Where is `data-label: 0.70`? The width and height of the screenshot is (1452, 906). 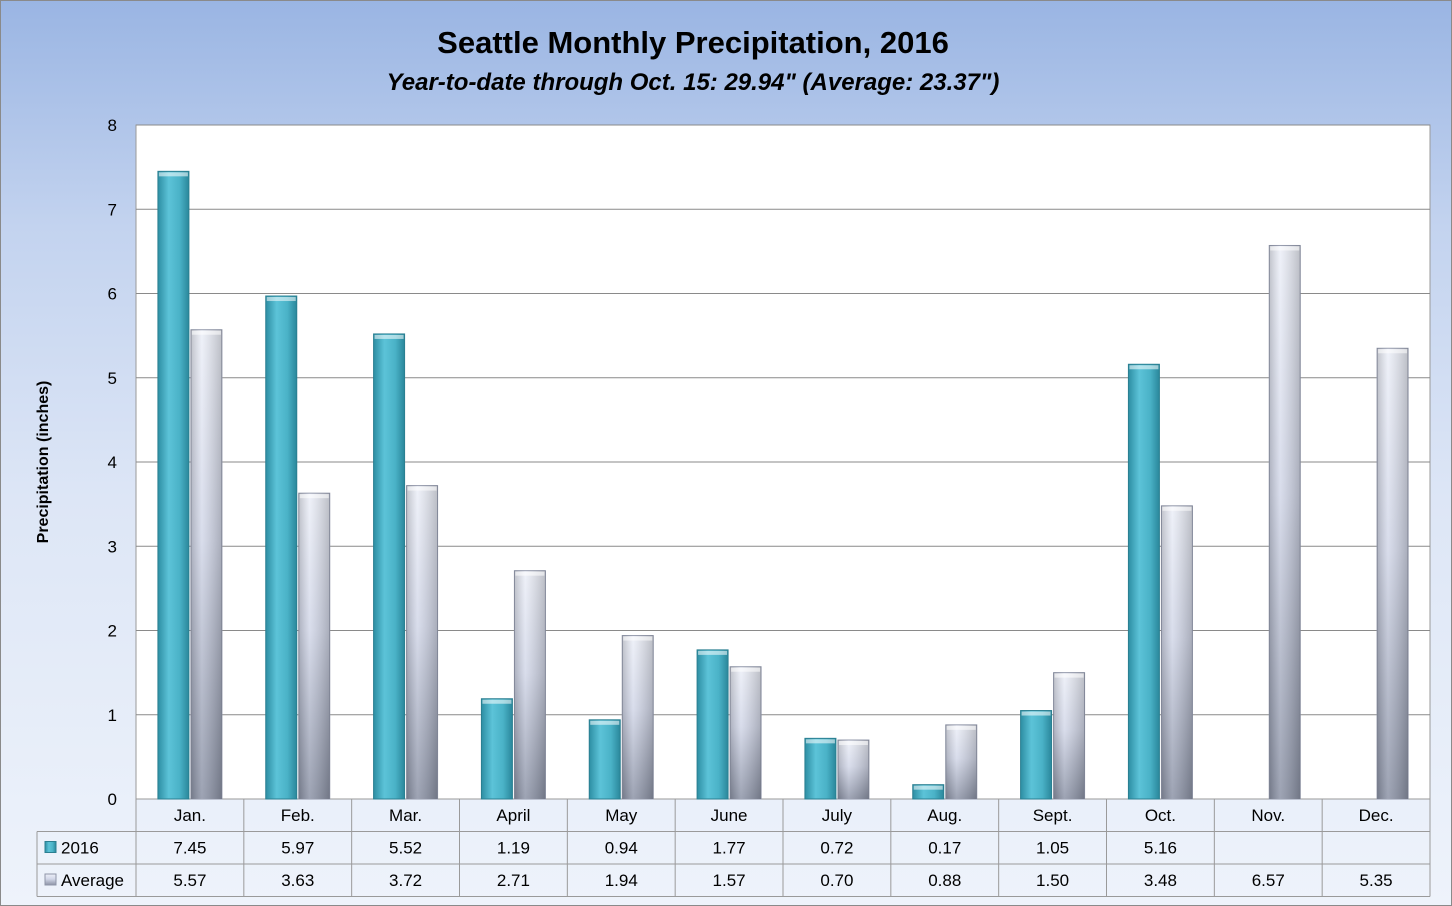
data-label: 0.70 is located at coordinates (836, 880).